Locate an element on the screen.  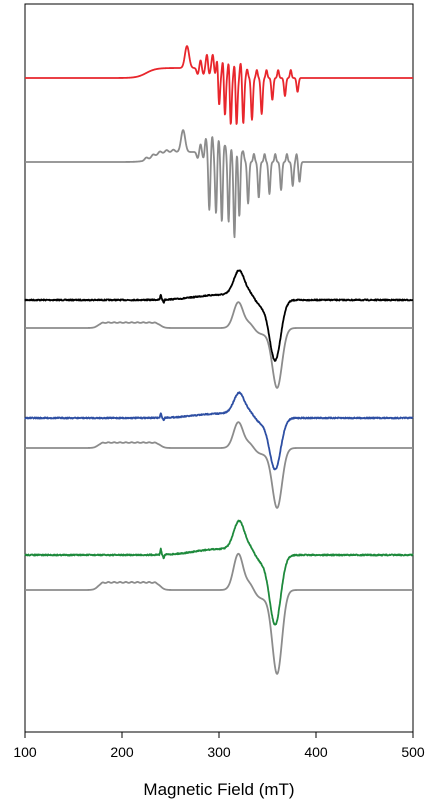
x-tick-label: 400 is located at coordinates (316, 752).